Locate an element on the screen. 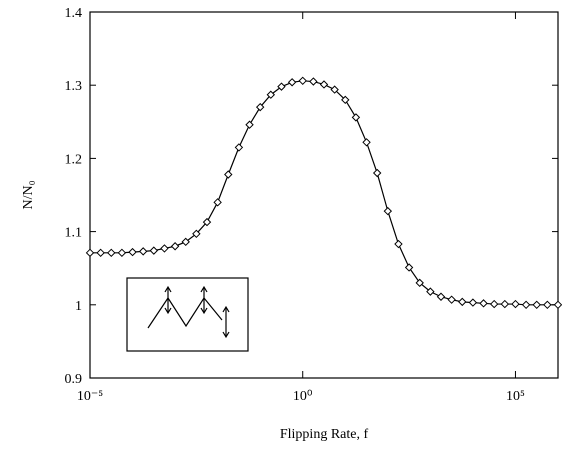  y-tick-label: 1 is located at coordinates (78, 306).